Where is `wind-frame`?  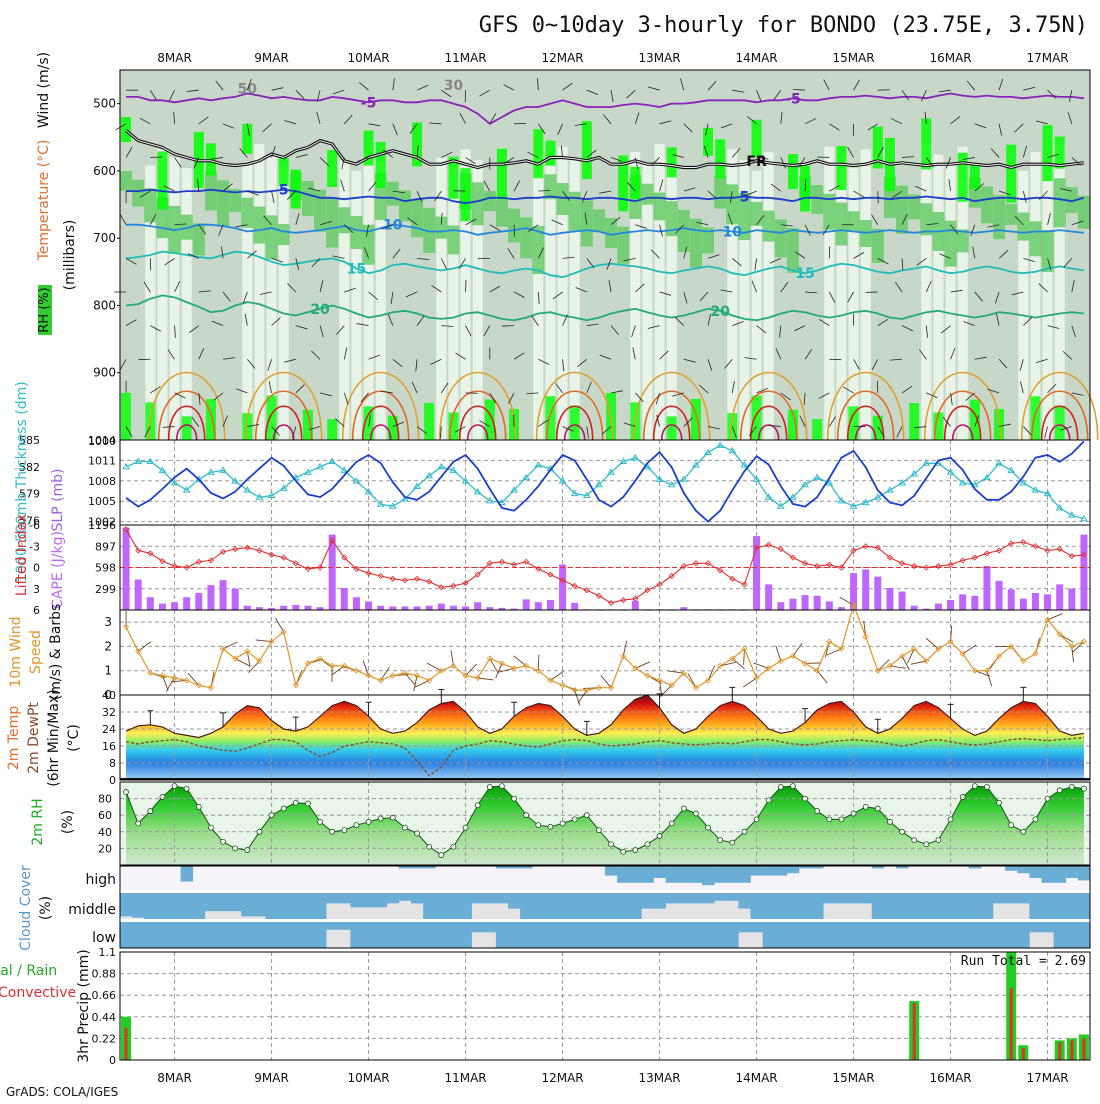 wind-frame is located at coordinates (605, 652).